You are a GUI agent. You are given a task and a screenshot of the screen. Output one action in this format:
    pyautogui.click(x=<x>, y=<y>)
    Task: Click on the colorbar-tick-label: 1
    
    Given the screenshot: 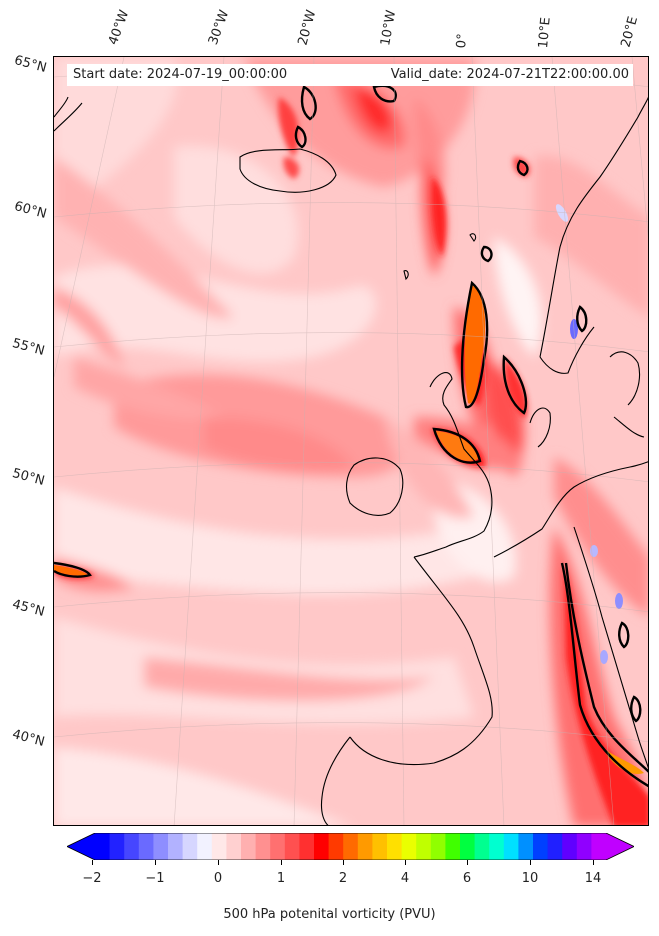 What is the action you would take?
    pyautogui.click(x=281, y=878)
    